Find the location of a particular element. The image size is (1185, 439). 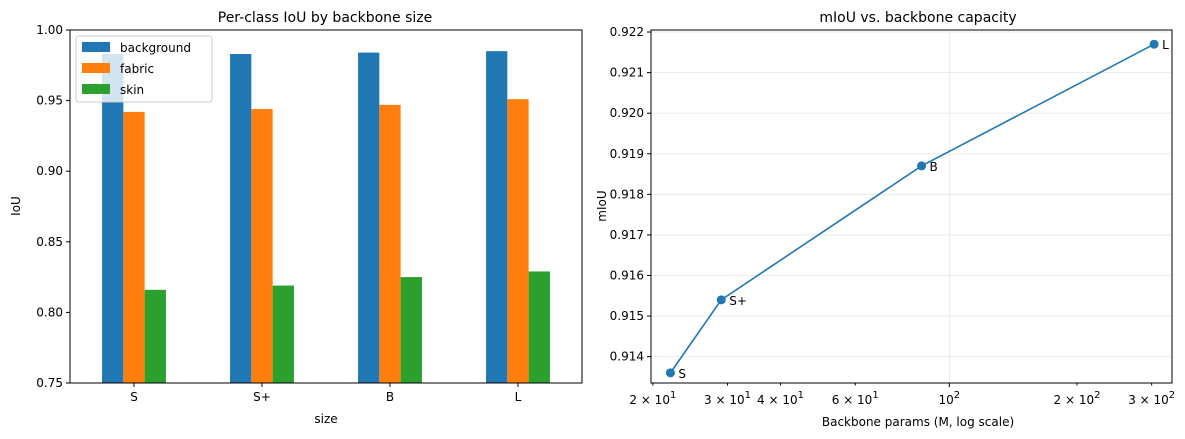

bar-chart-title: Per-class IoU by backbone size is located at coordinates (325, 18).